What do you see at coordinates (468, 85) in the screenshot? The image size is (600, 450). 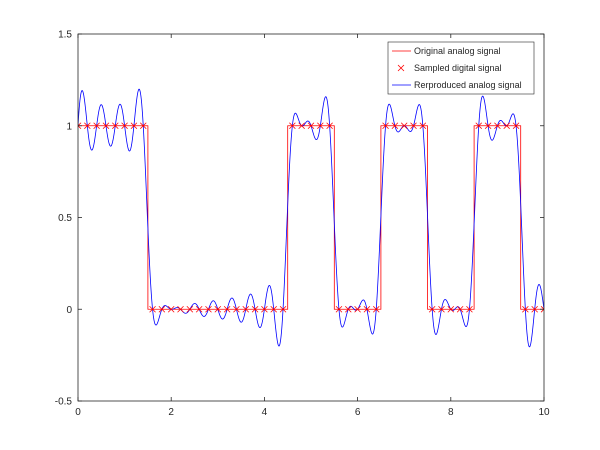 I see `legend-label-reproduced: Rerproduced analog signal` at bounding box center [468, 85].